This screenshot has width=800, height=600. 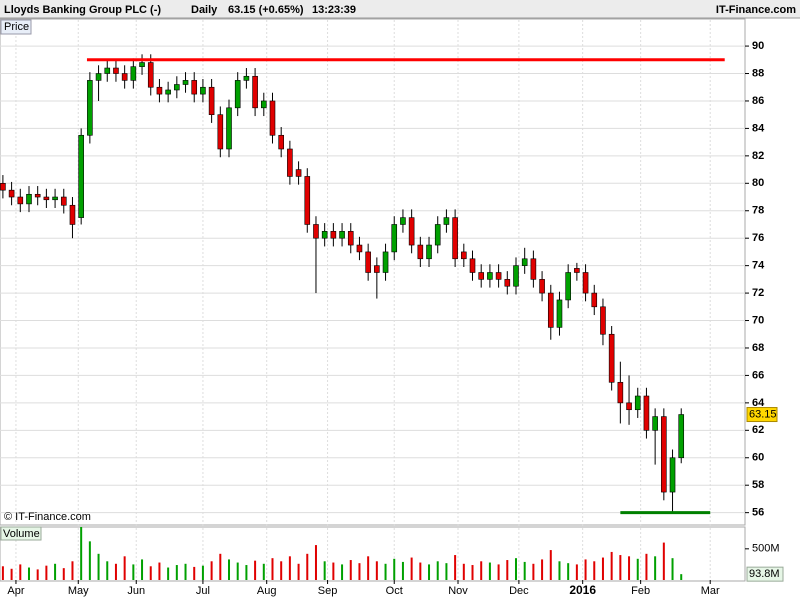 I want to click on y-tick-label: 64, so click(x=758, y=403).